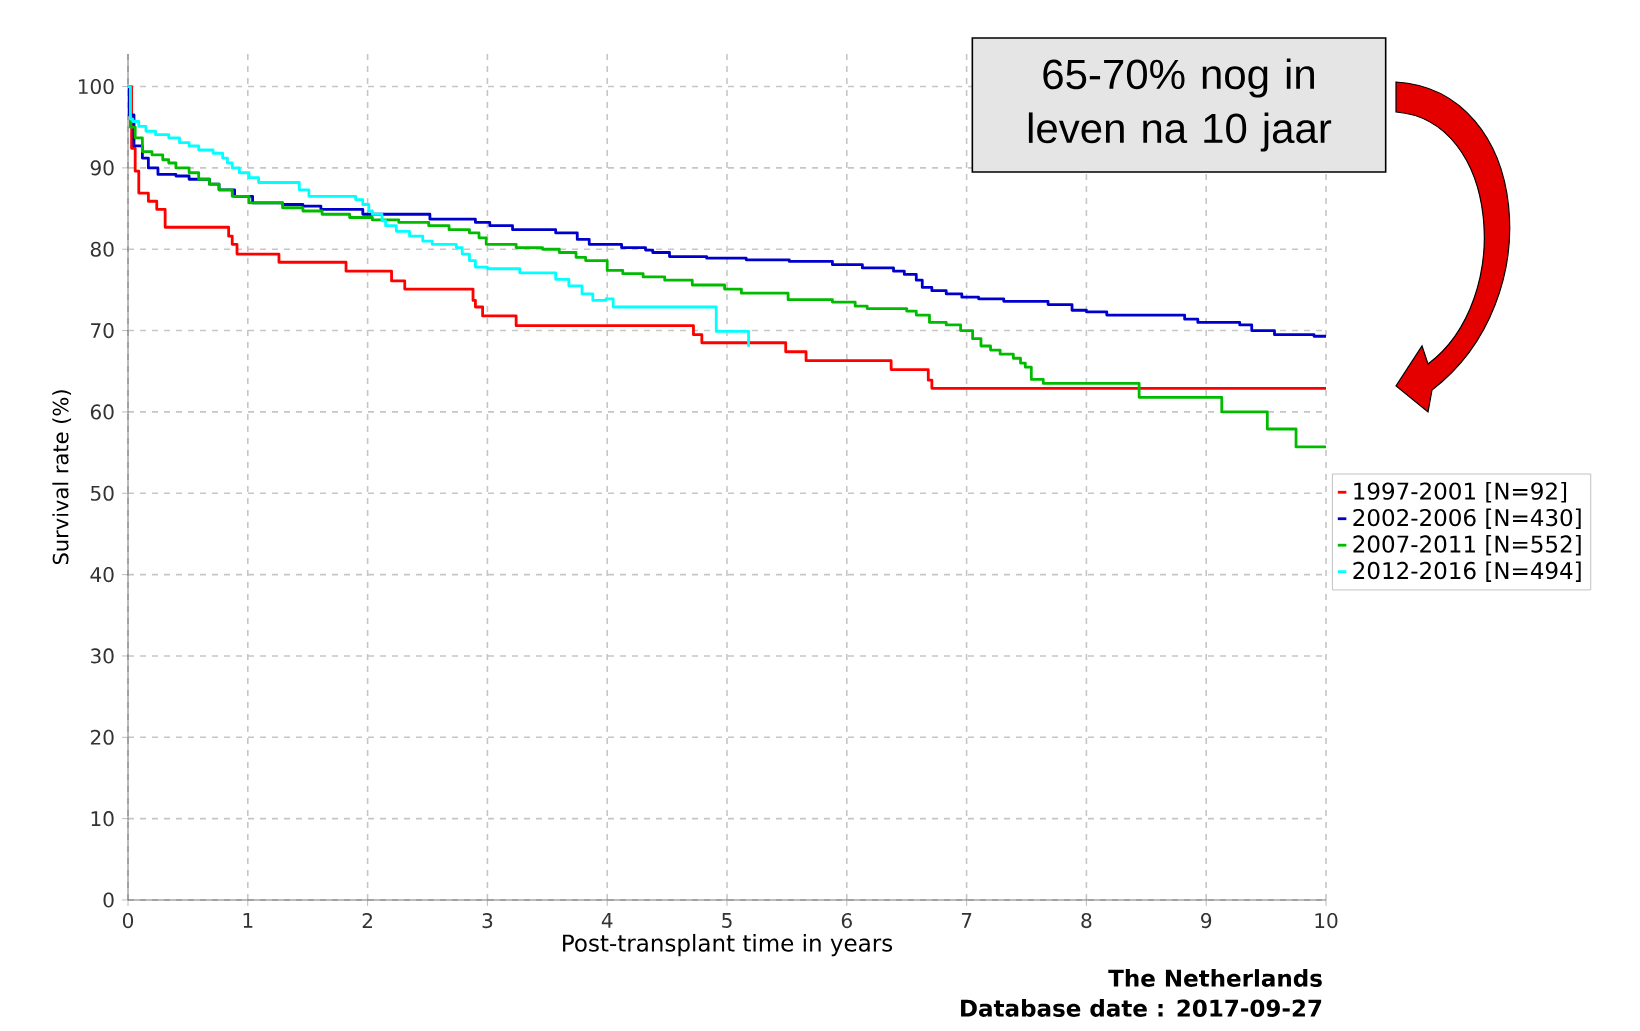  I want to click on x-tick-label: 7, so click(966, 920).